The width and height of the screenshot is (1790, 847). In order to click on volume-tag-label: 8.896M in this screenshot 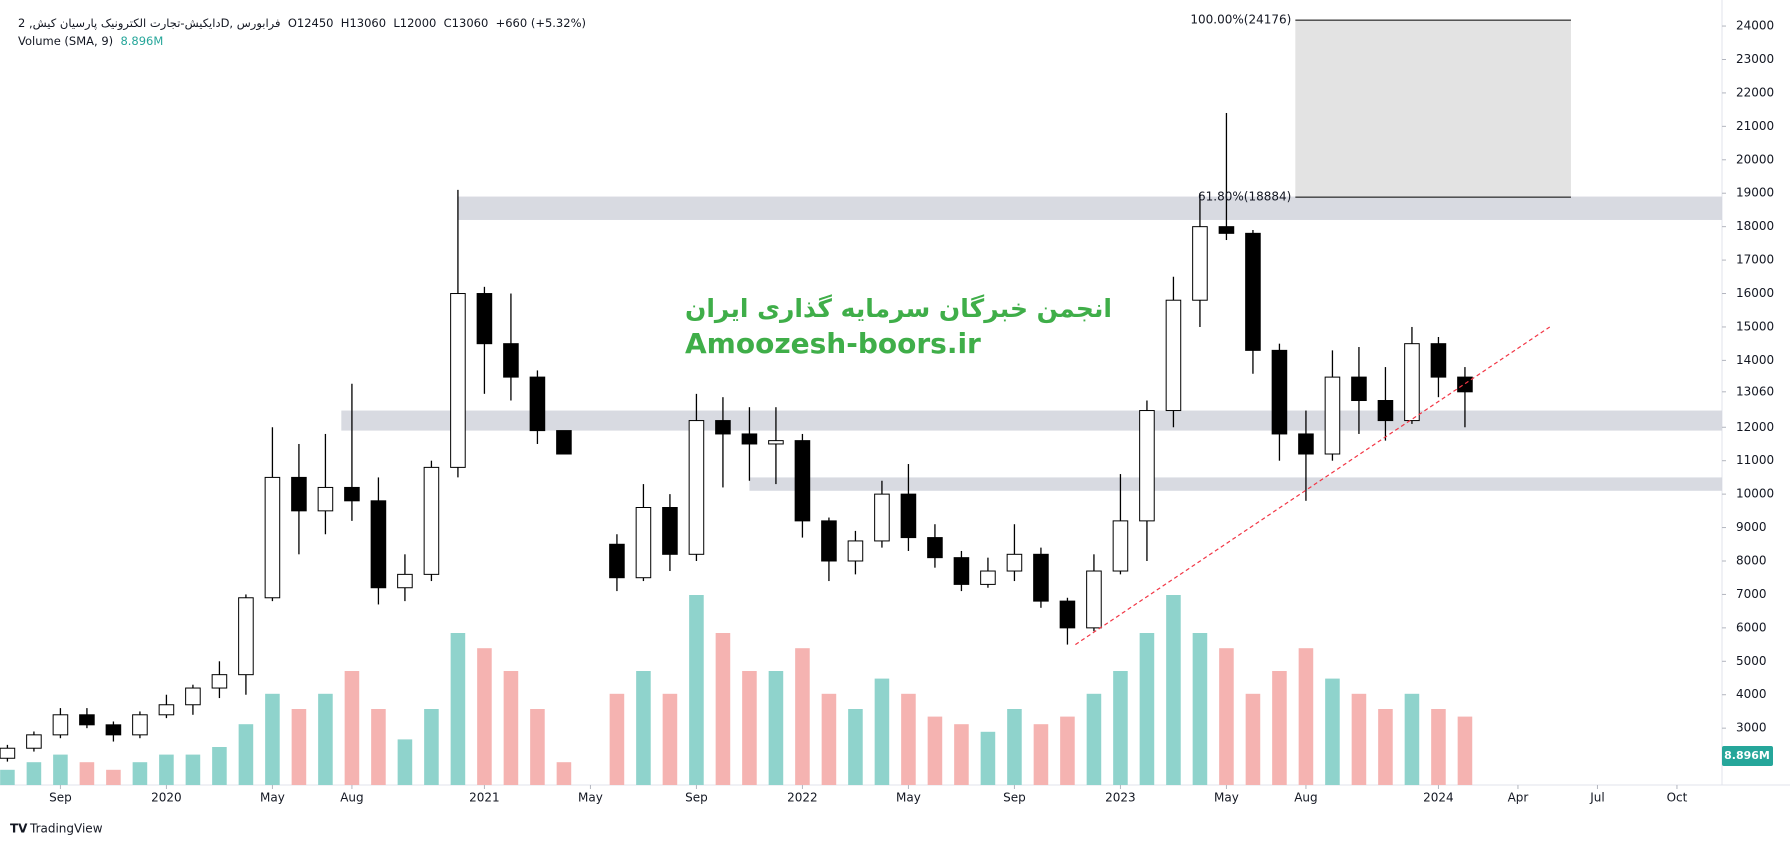, I will do `click(1747, 755)`.